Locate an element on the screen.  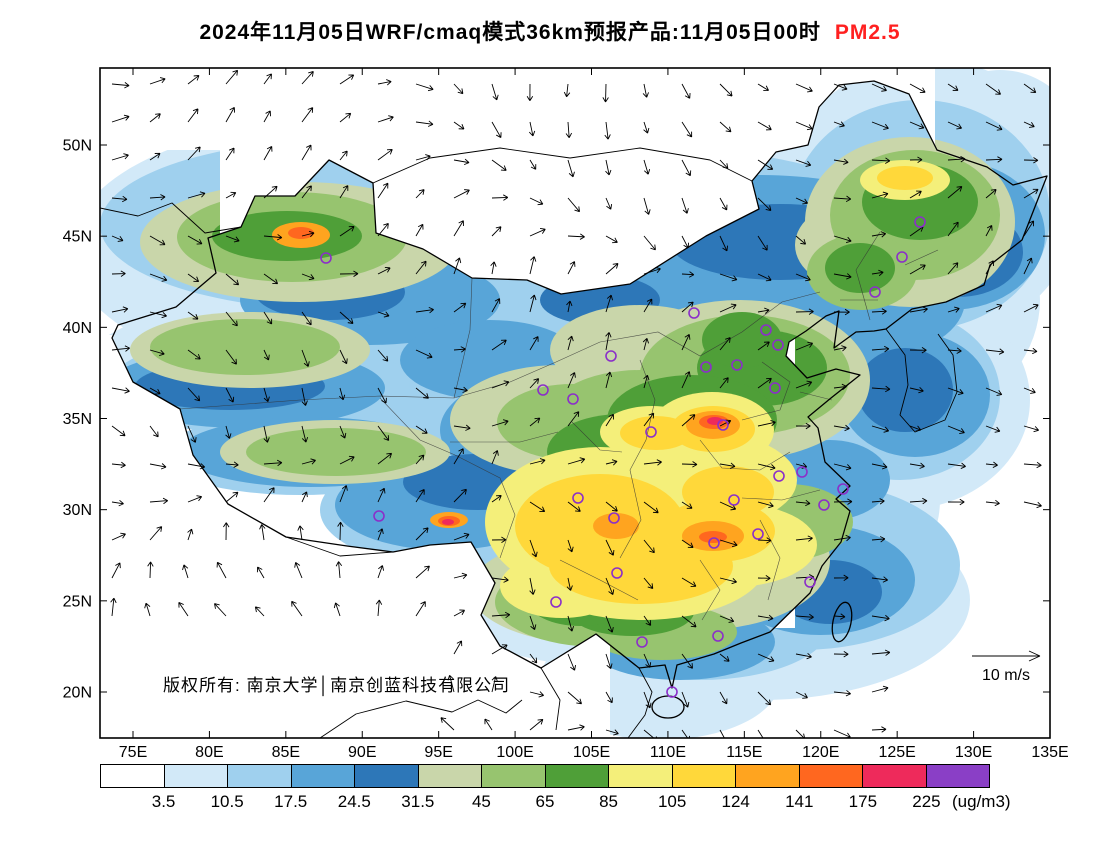
lat-axis-label: 40N is located at coordinates (77, 328).